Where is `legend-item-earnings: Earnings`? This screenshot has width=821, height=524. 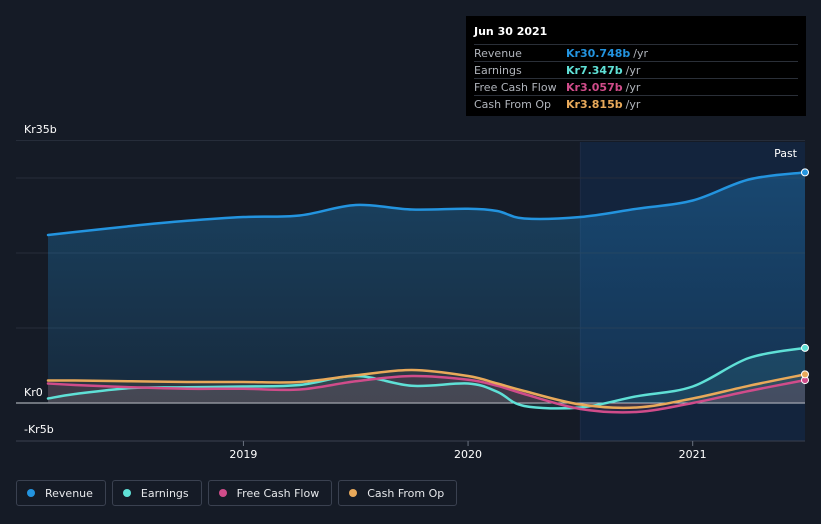
legend-item-earnings: Earnings is located at coordinates (156, 493).